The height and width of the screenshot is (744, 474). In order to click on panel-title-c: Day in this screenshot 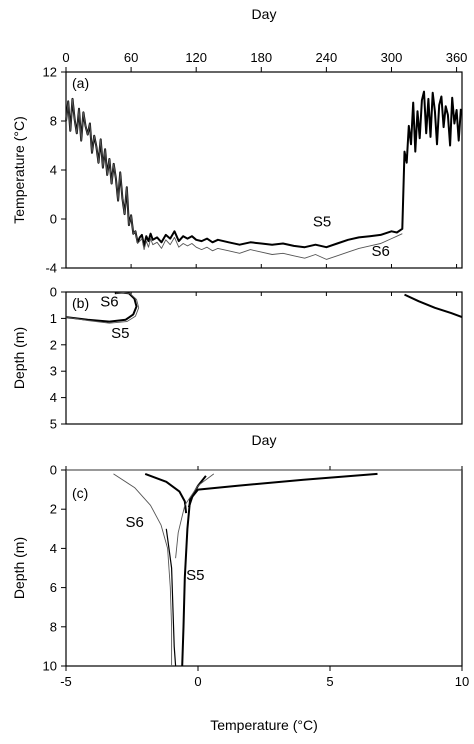, I will do `click(264, 440)`.